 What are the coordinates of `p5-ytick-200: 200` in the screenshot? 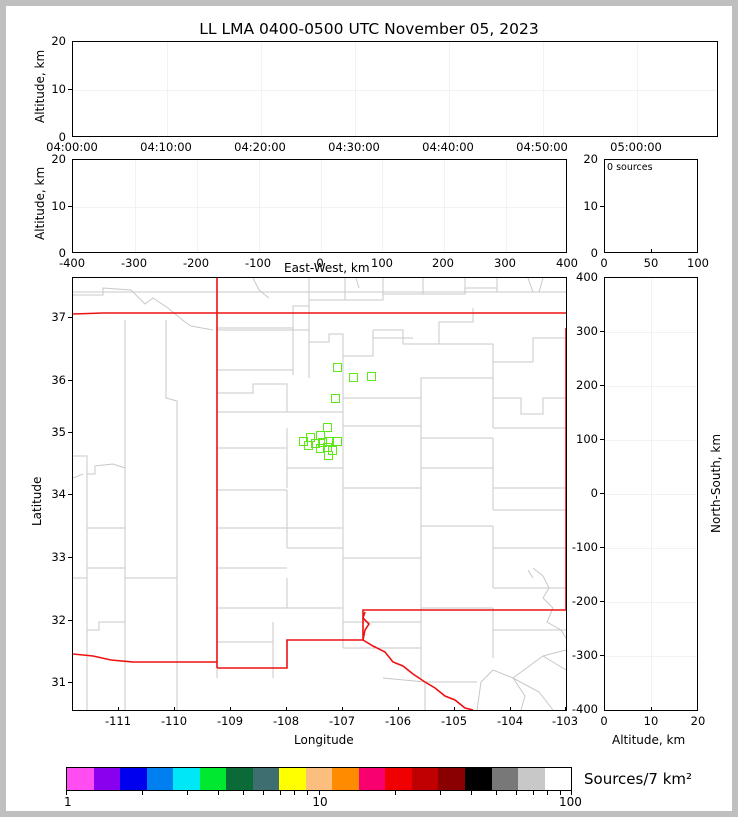 It's located at (587, 385).